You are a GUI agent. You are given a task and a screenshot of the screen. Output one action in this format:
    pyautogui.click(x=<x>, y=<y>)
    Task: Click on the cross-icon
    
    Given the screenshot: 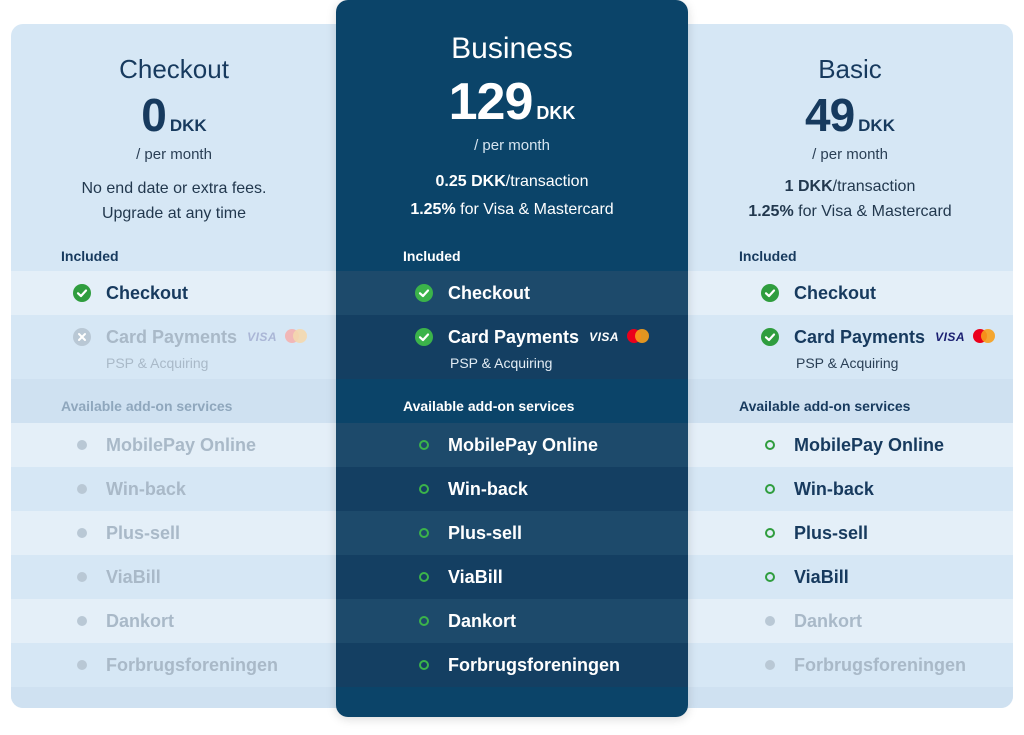 What is the action you would take?
    pyautogui.click(x=82, y=337)
    